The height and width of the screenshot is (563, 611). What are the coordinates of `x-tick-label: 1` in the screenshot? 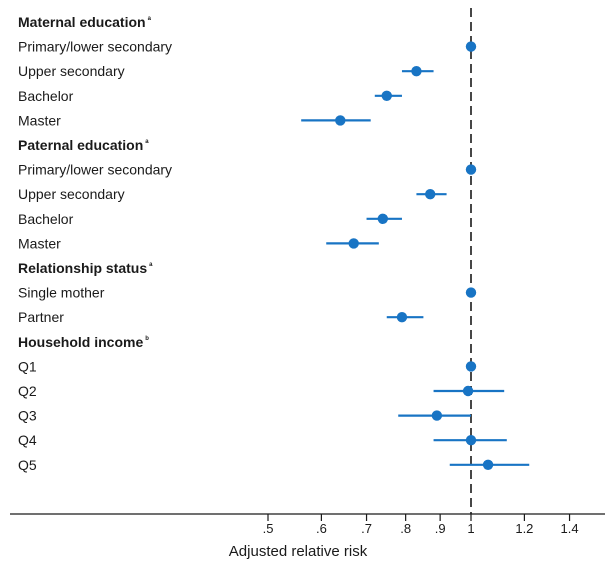 It's located at (470, 528).